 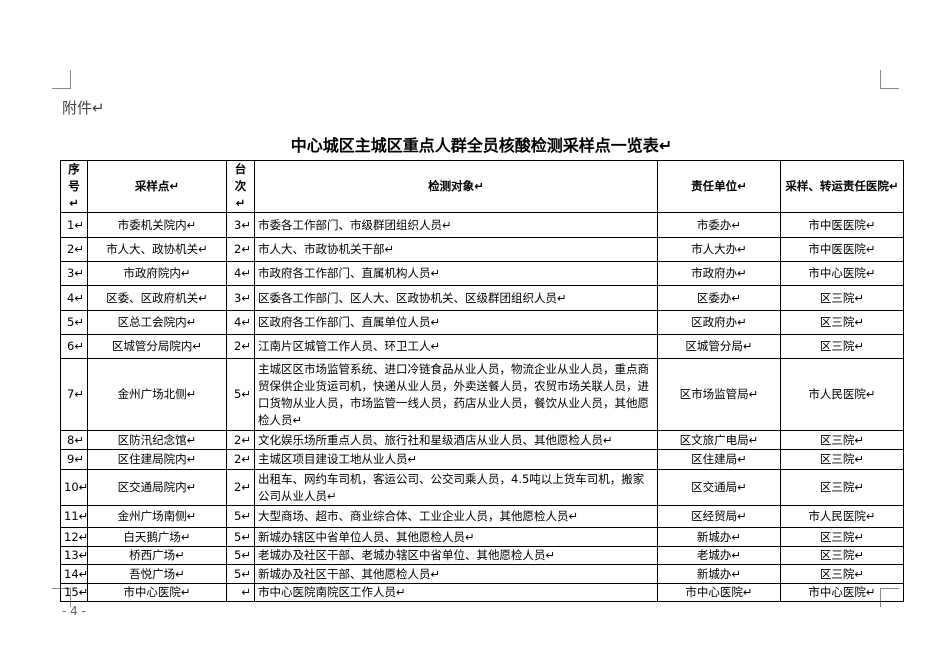 I want to click on responsible-unit: 区市场监管局↵, so click(x=719, y=394).